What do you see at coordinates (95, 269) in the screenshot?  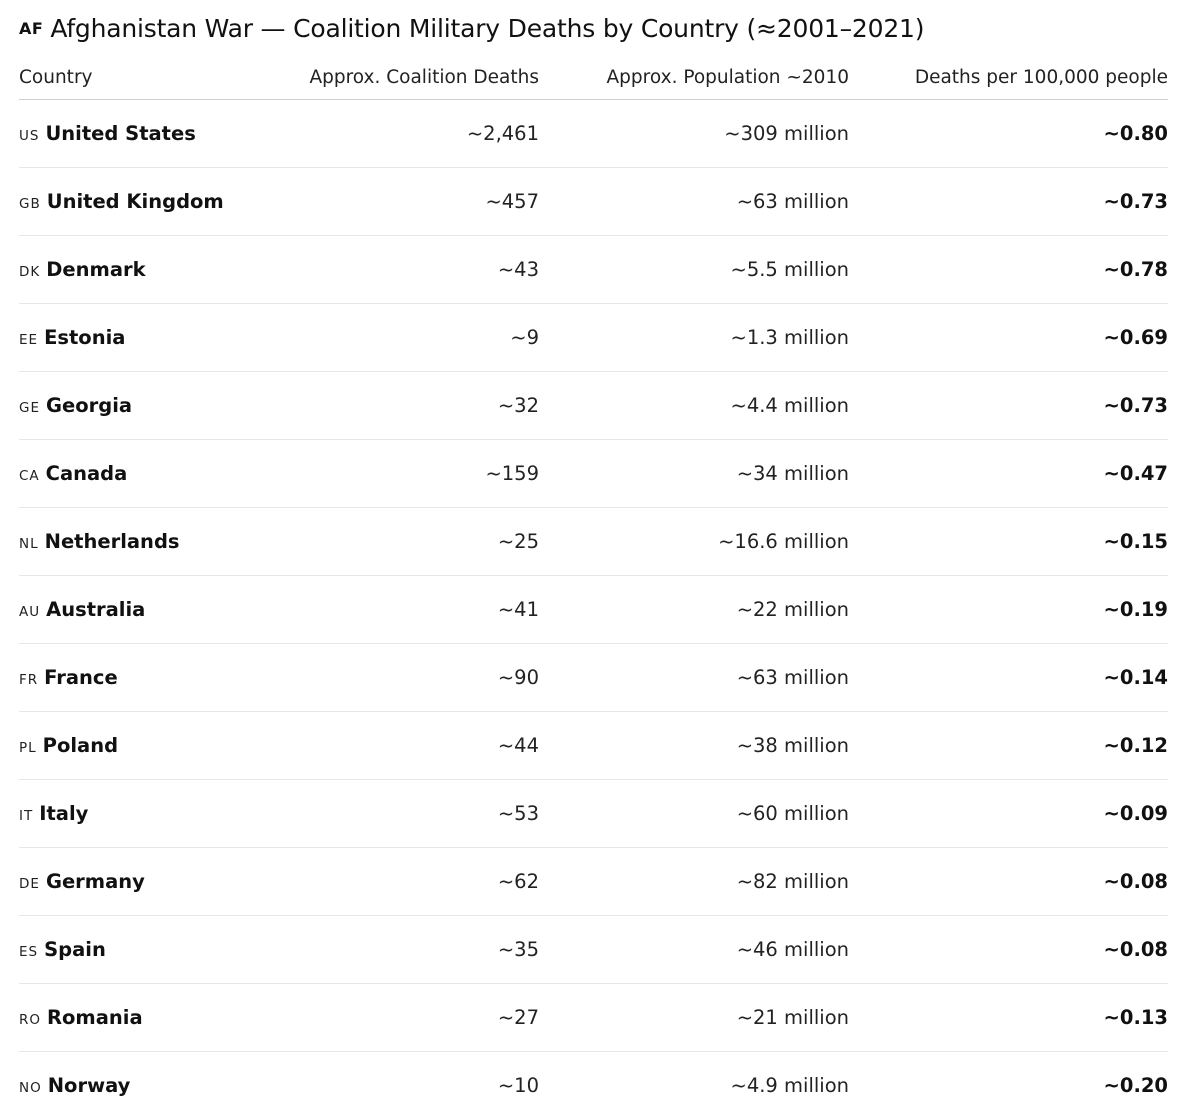 I see `country-name: Denmark` at bounding box center [95, 269].